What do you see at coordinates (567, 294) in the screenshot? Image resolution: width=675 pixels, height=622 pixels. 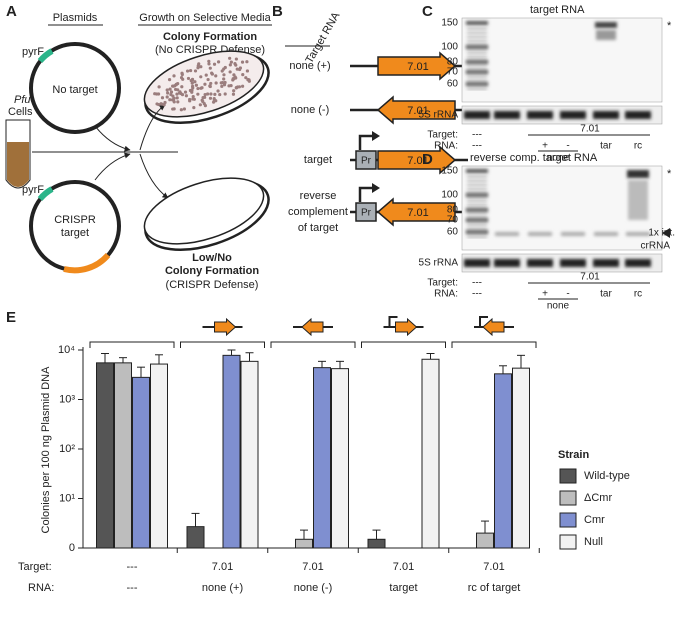 I see `rna-value: -` at bounding box center [567, 294].